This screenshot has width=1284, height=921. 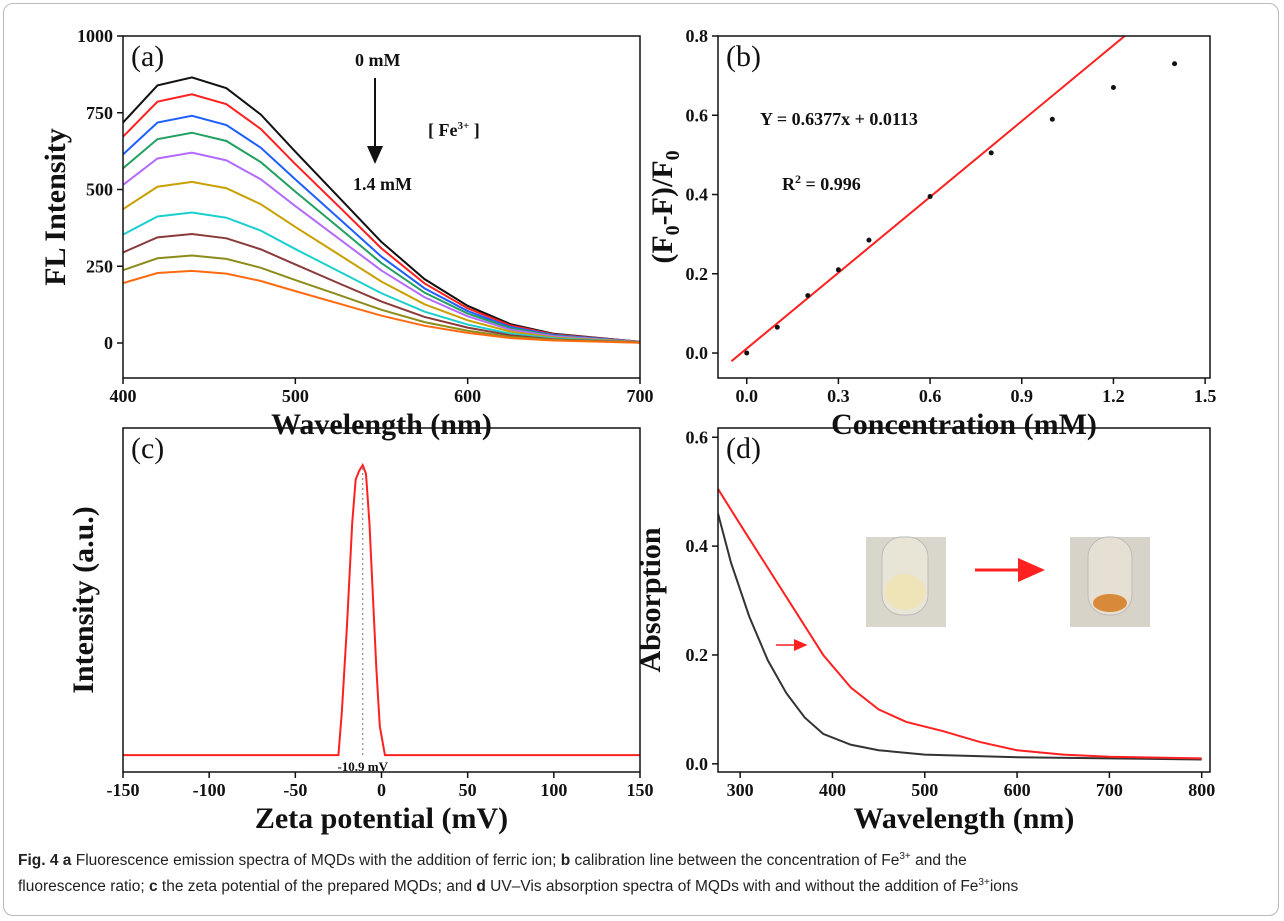 What do you see at coordinates (83, 887) in the screenshot?
I see `caption-part: fluorescence ratio;` at bounding box center [83, 887].